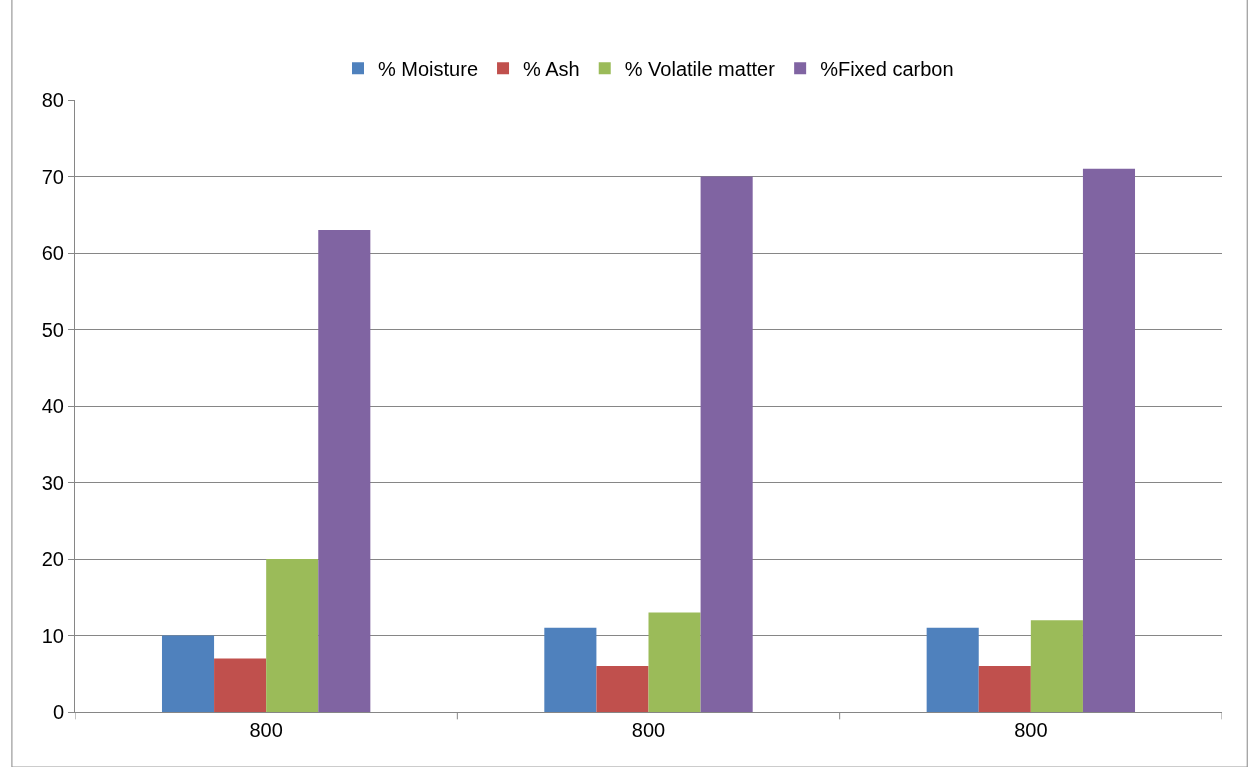  I want to click on y-tick-label: 10, so click(52, 635).